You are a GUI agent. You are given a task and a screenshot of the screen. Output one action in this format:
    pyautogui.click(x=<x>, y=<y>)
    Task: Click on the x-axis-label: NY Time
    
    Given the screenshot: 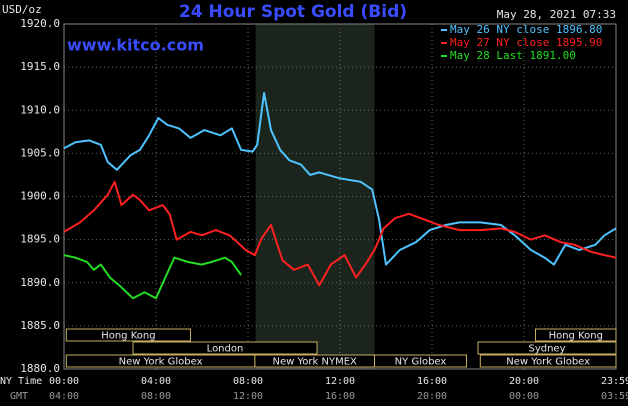 What is the action you would take?
    pyautogui.click(x=21, y=381)
    